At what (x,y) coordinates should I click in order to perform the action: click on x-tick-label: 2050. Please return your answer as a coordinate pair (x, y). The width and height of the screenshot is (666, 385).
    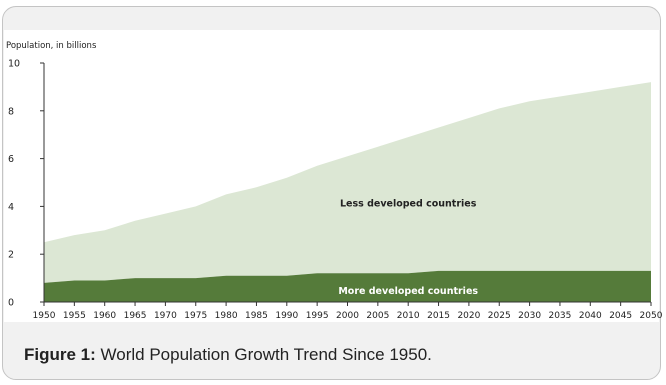
    Looking at the image, I should click on (651, 316).